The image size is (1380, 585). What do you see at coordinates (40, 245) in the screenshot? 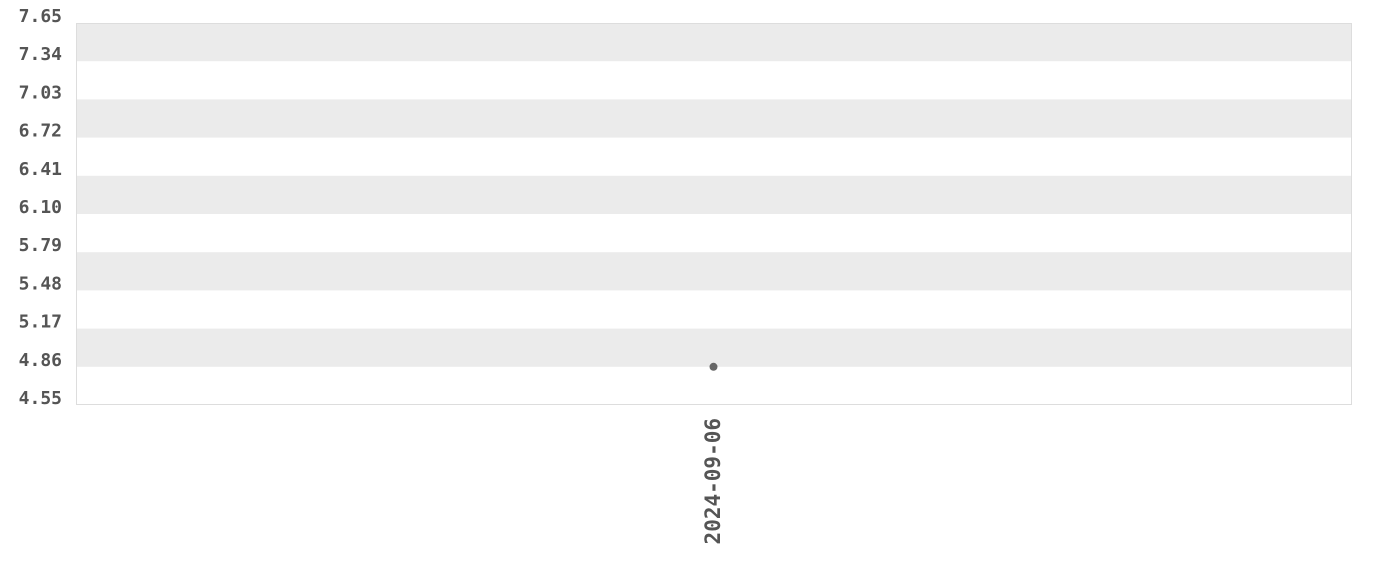
I see `y-tick-label: 5.79` at bounding box center [40, 245].